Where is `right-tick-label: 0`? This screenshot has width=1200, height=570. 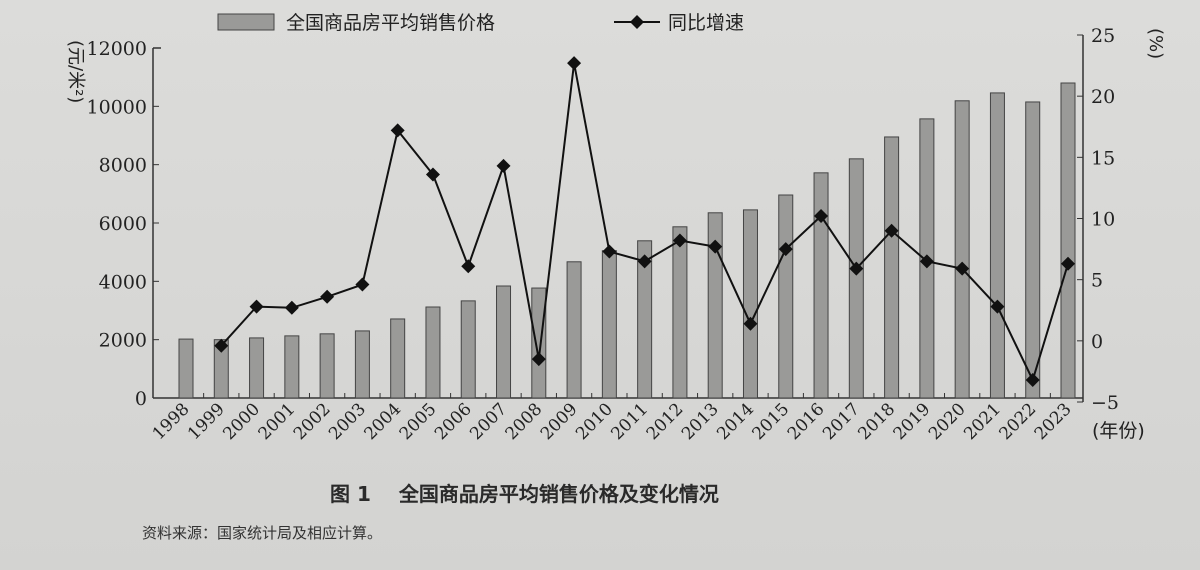
right-tick-label: 0 is located at coordinates (1097, 342).